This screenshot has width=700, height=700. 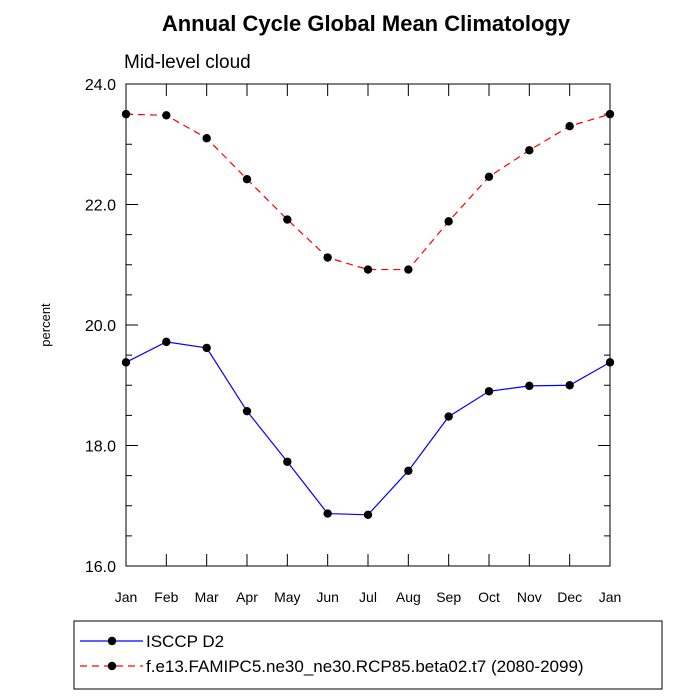 I want to click on x-tick-label: Oct, so click(x=489, y=597).